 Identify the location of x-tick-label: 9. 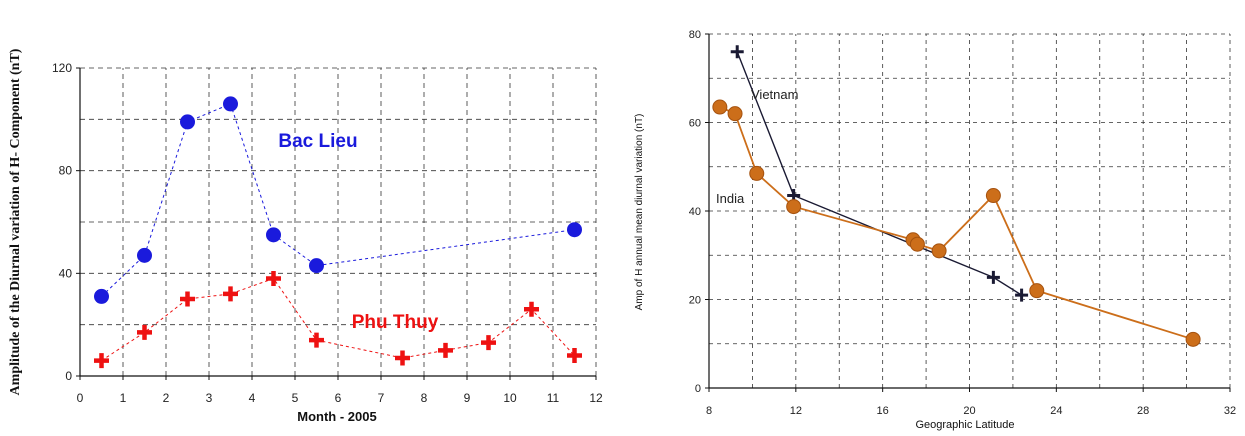
(467, 398).